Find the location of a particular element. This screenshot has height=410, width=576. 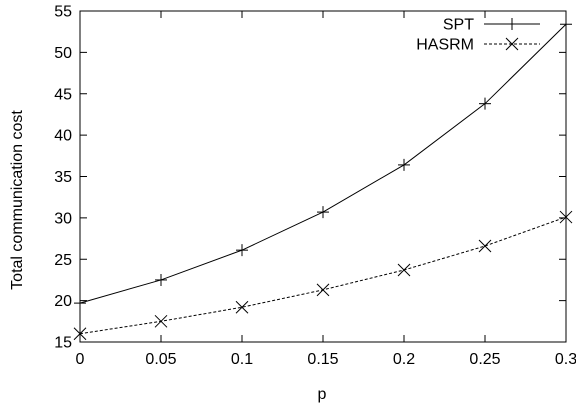

x-tick-label: 0.2 is located at coordinates (404, 359).